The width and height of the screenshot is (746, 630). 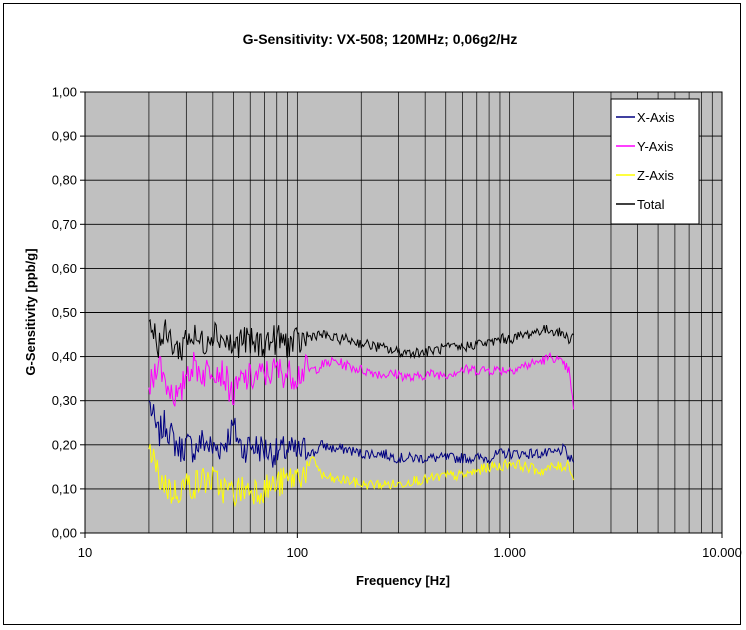 I want to click on y-tick-label: 0,50, so click(x=64, y=312).